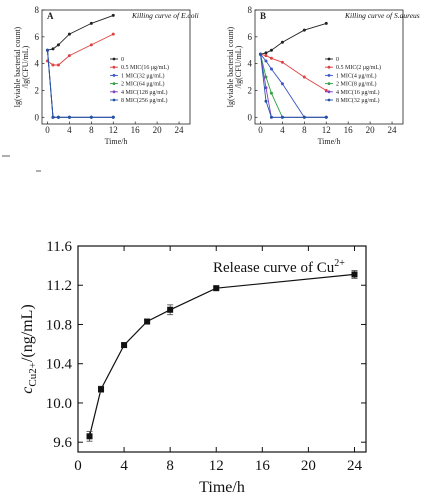 This screenshot has width=432, height=503. Describe the element at coordinates (62, 443) in the screenshot. I see `y-tick-label: 9.6` at that location.